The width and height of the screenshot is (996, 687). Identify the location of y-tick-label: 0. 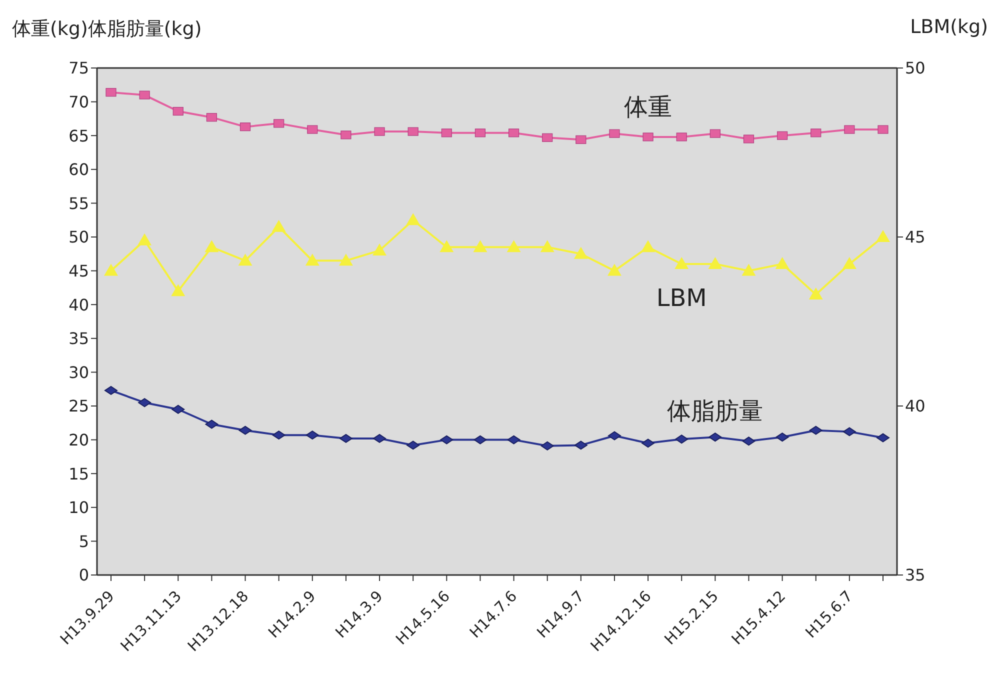
(83, 575).